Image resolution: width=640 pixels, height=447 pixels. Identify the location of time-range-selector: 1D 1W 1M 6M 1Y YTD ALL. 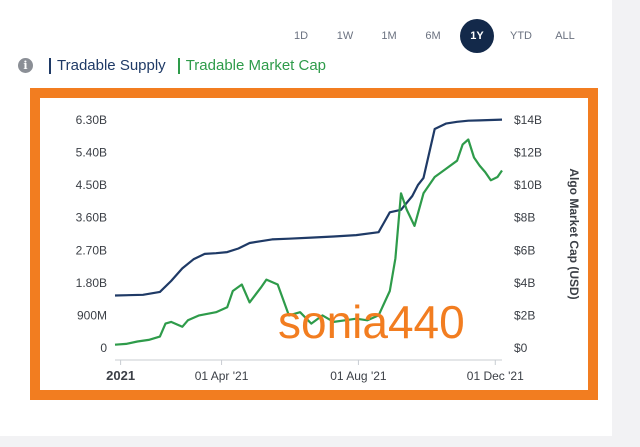
(428, 36).